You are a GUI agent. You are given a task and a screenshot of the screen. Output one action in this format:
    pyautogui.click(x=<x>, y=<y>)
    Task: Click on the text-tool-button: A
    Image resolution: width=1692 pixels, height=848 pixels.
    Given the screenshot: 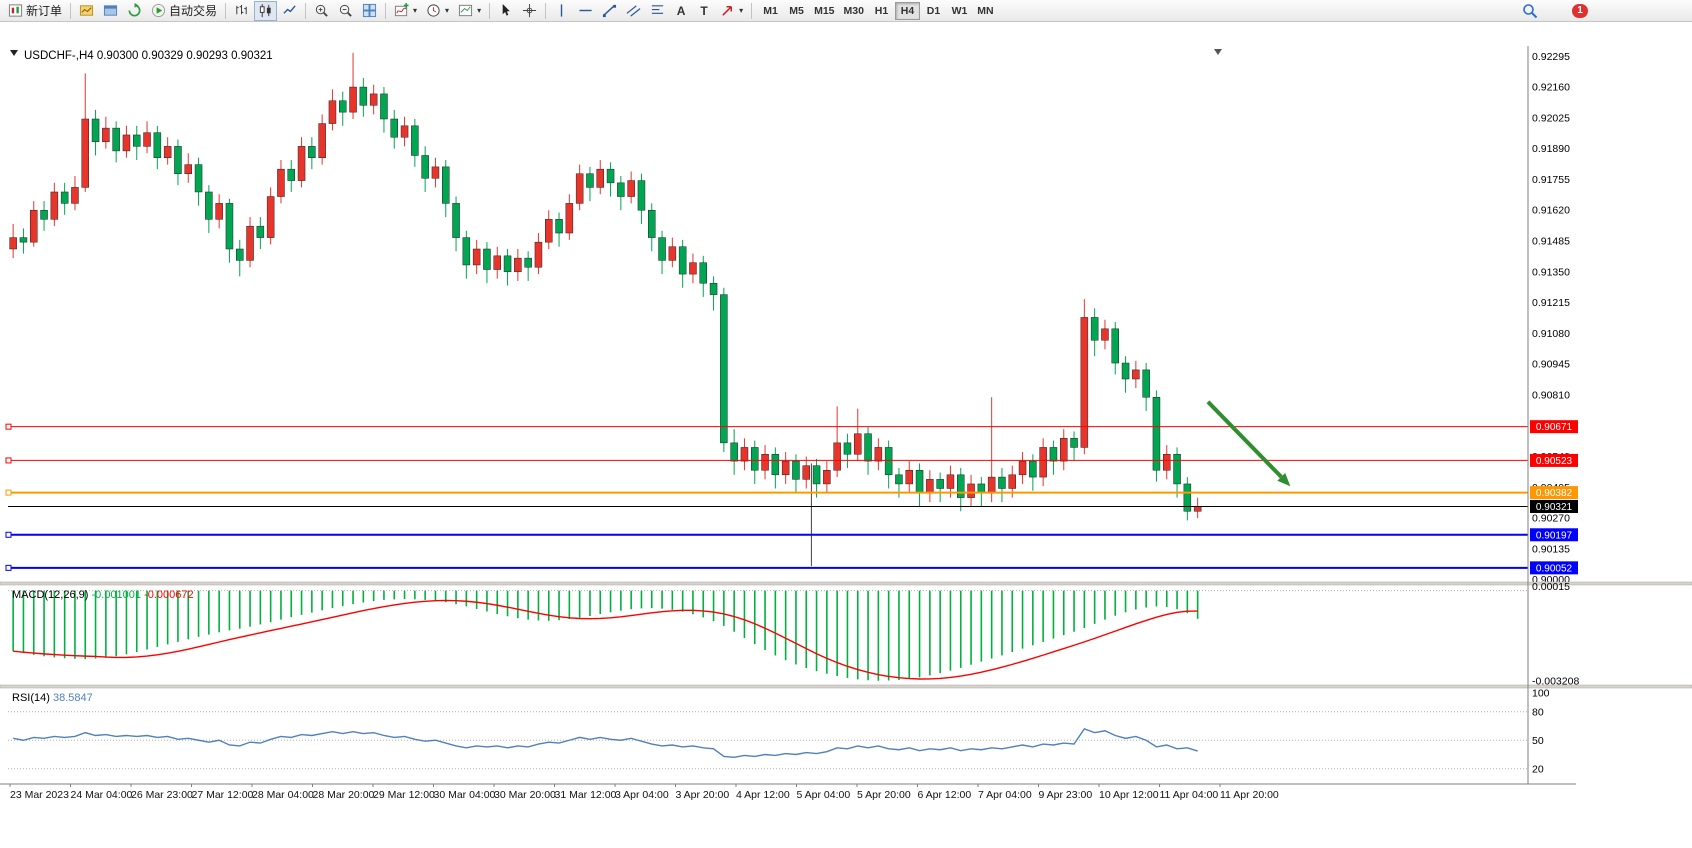 What is the action you would take?
    pyautogui.click(x=681, y=11)
    